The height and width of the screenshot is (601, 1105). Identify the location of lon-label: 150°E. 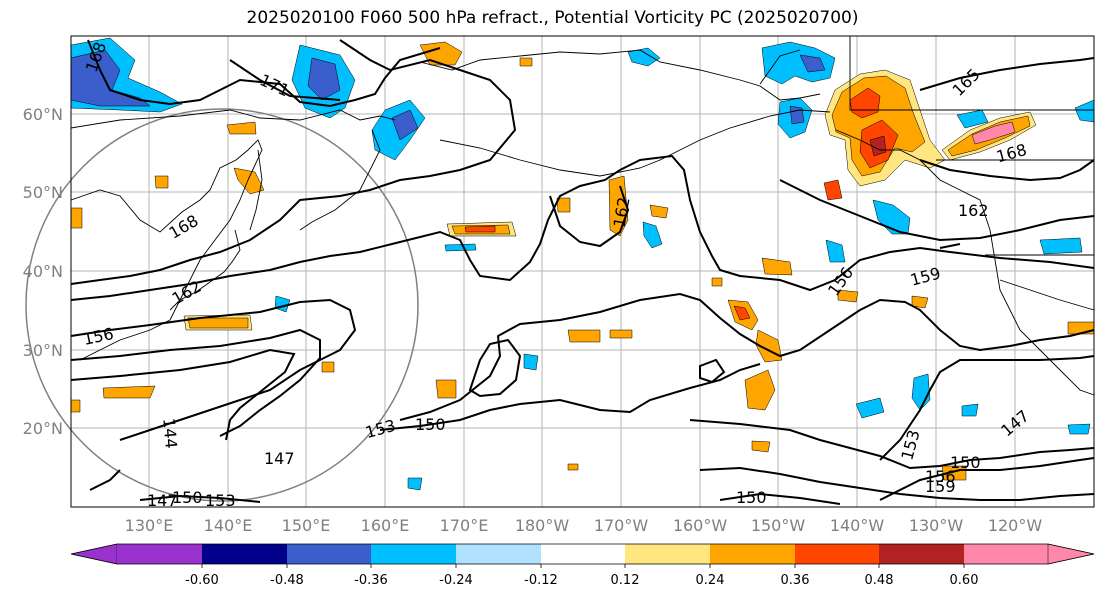
(306, 525).